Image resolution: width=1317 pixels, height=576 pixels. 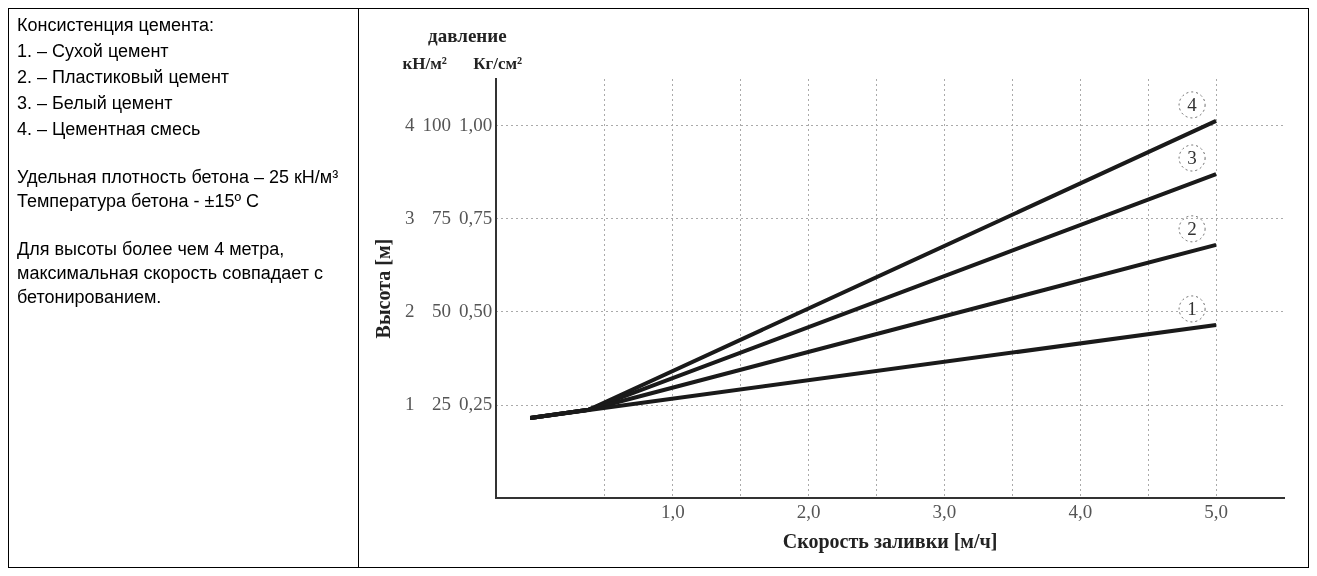 What do you see at coordinates (441, 310) in the screenshot?
I see `y2-tick-label: 50` at bounding box center [441, 310].